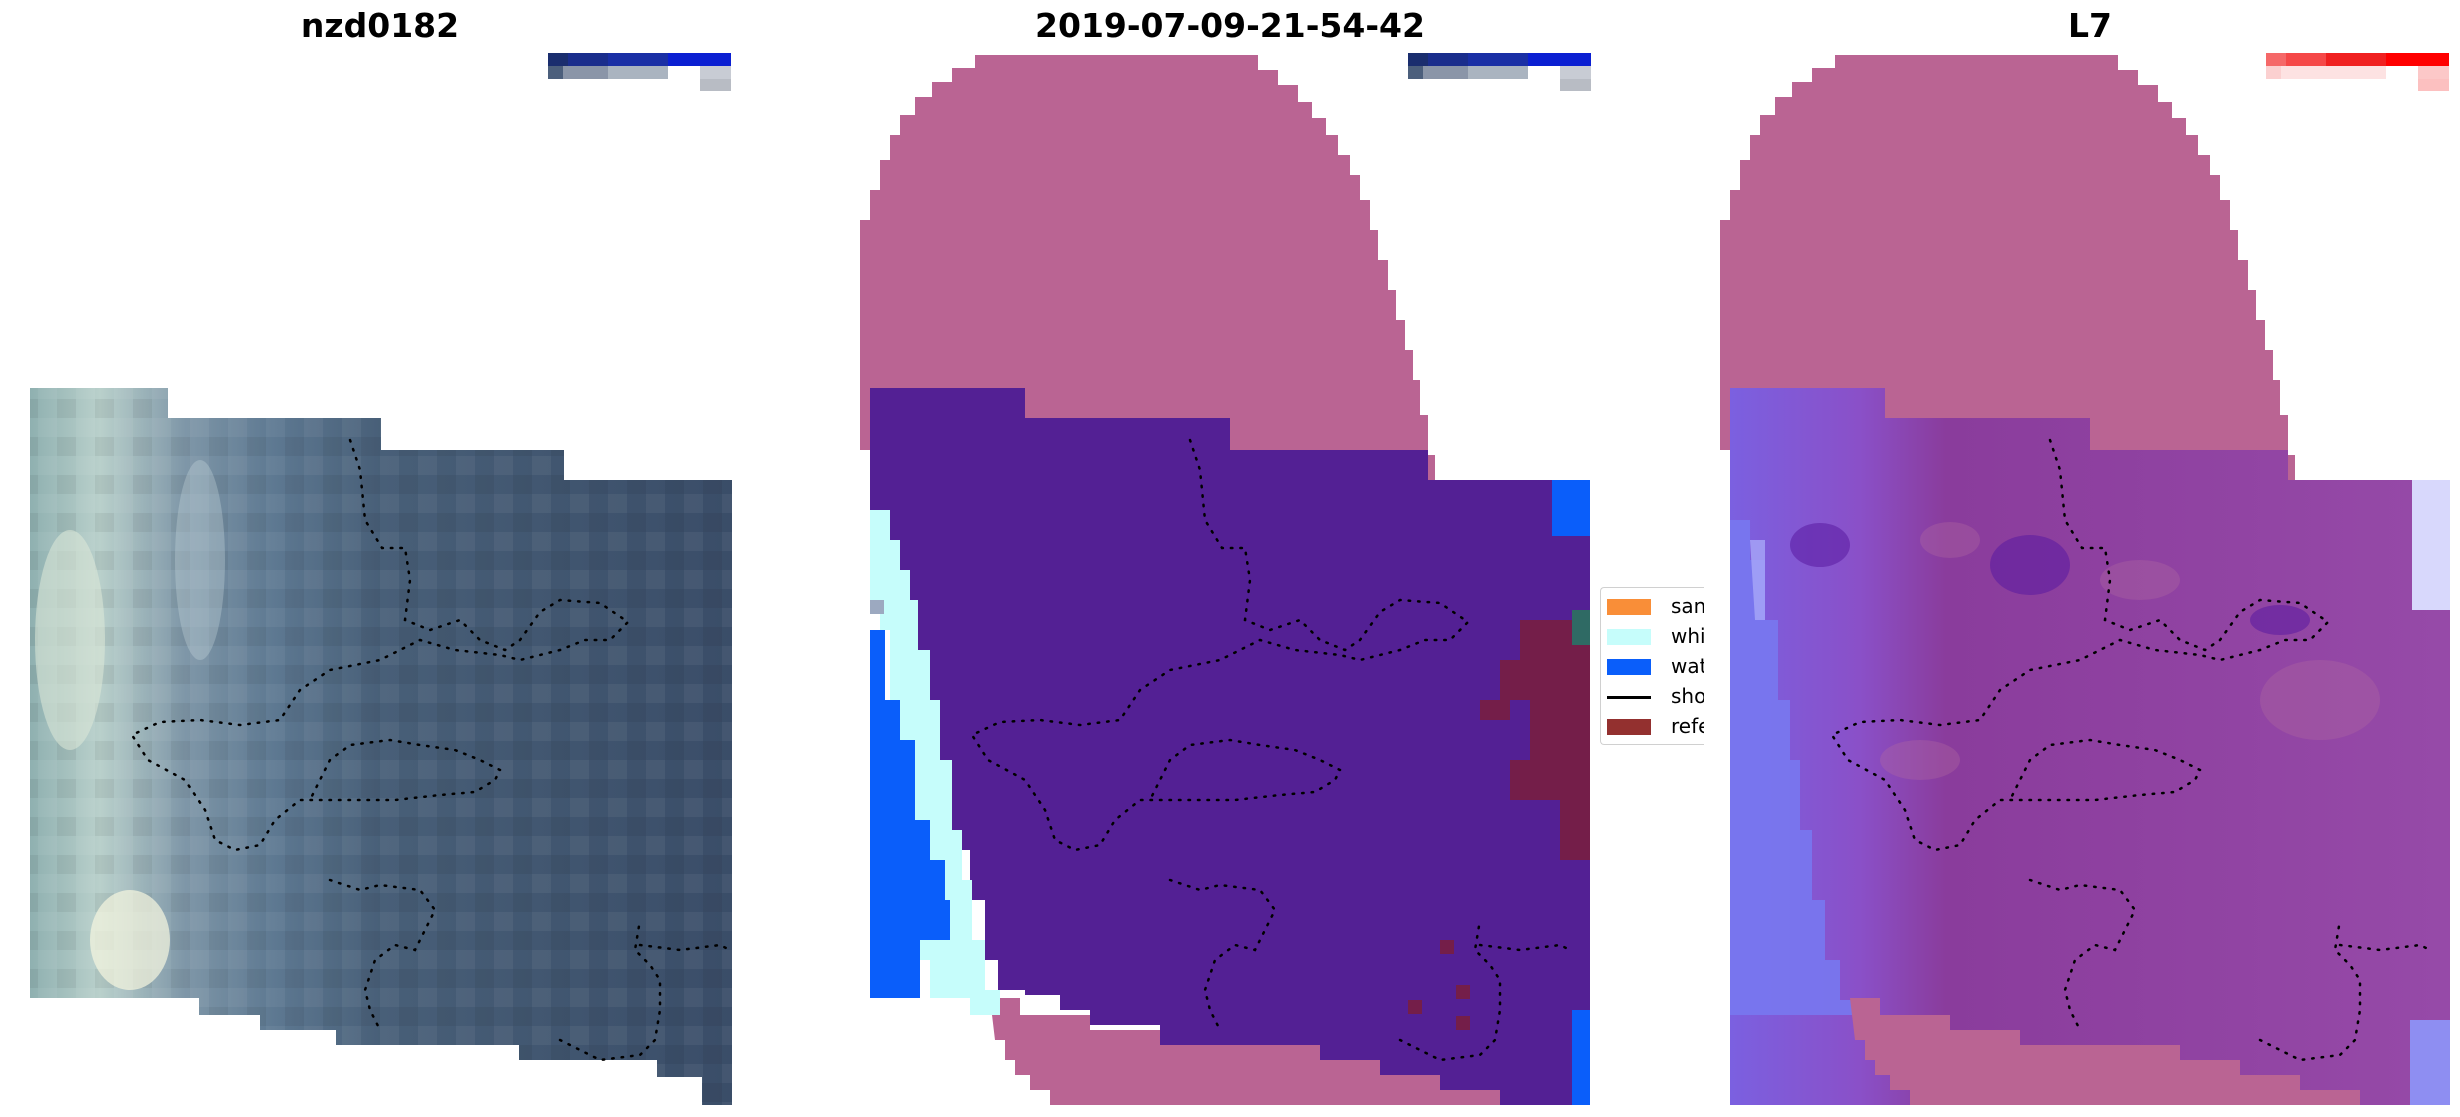  What do you see at coordinates (2090, 25) in the screenshot?
I see `panel-title: L7` at bounding box center [2090, 25].